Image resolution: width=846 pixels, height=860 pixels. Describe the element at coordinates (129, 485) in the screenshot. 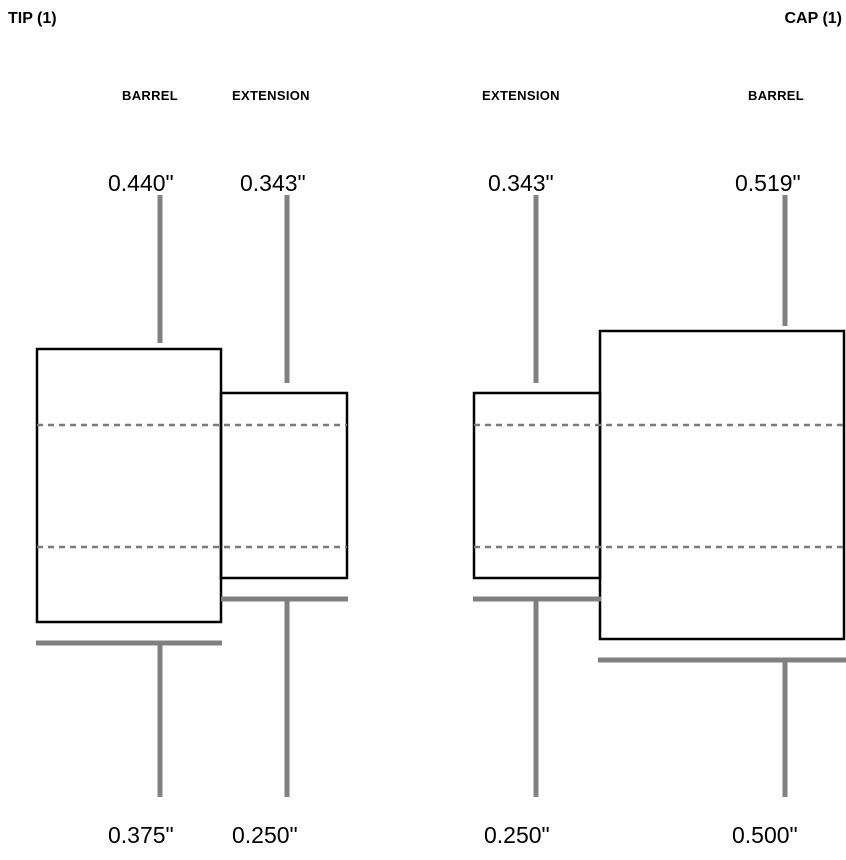

I see `tip-barrel-outline` at that location.